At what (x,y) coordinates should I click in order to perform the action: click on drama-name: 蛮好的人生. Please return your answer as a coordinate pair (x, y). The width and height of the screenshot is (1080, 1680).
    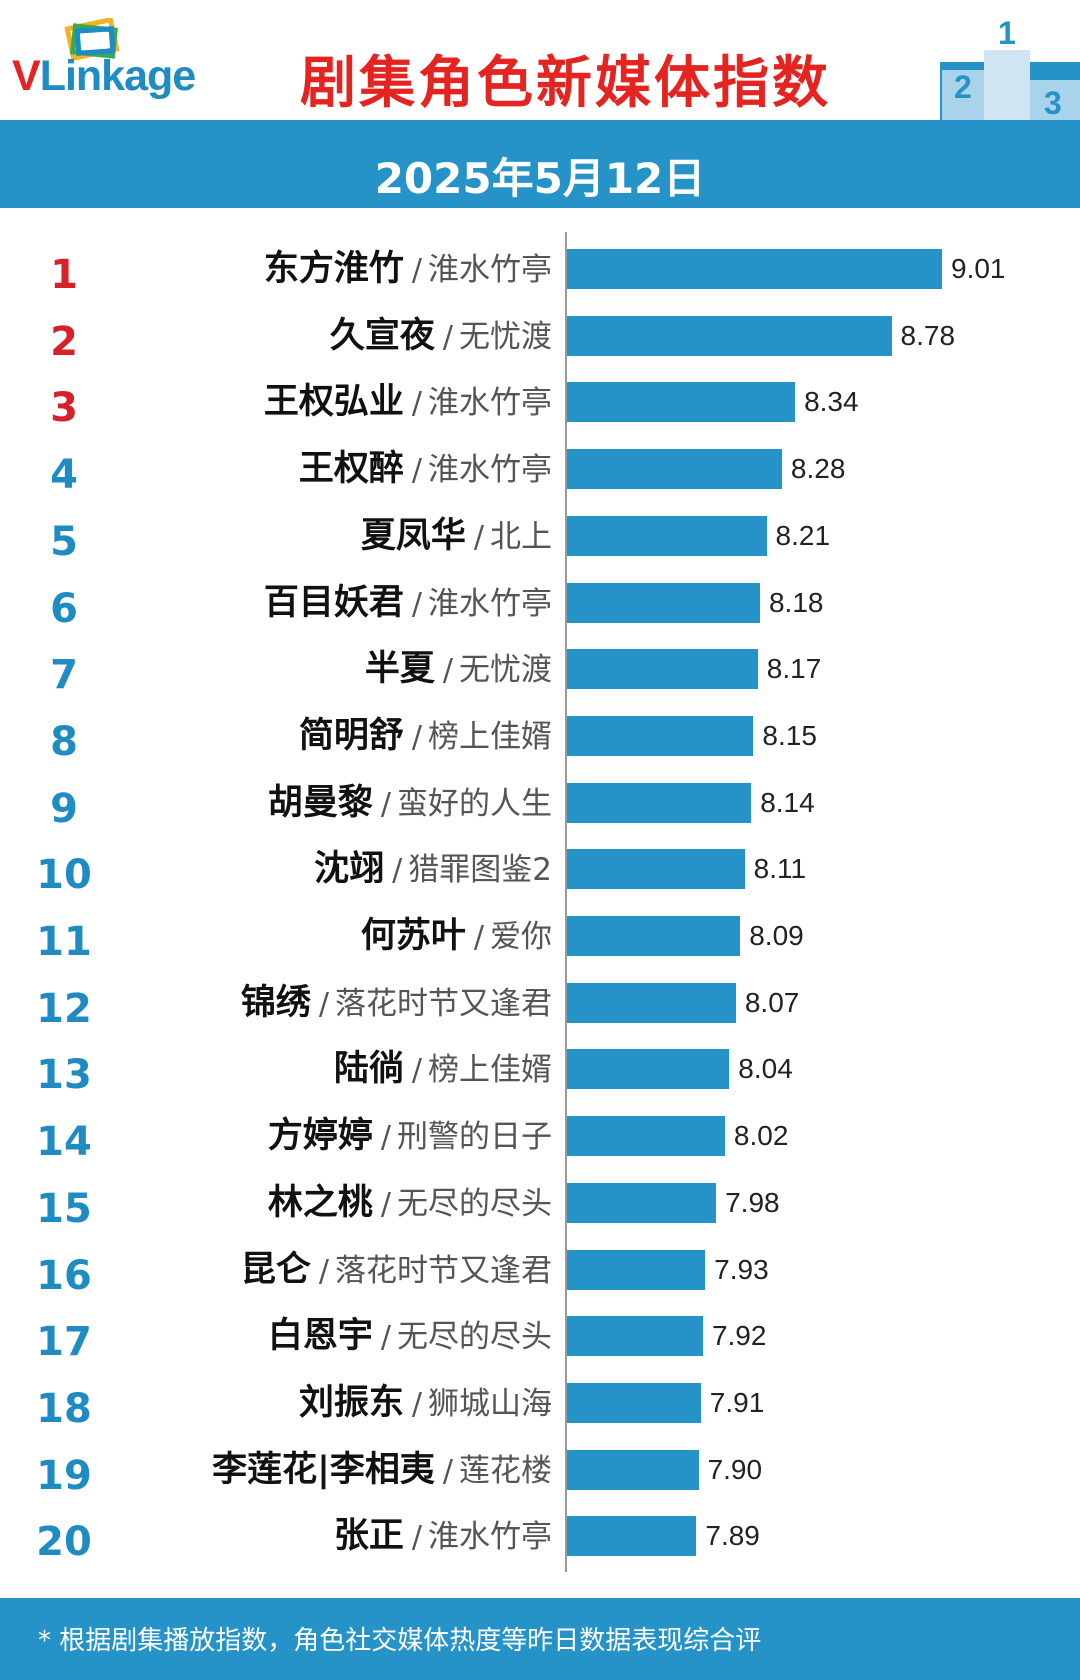
    Looking at the image, I should click on (474, 803).